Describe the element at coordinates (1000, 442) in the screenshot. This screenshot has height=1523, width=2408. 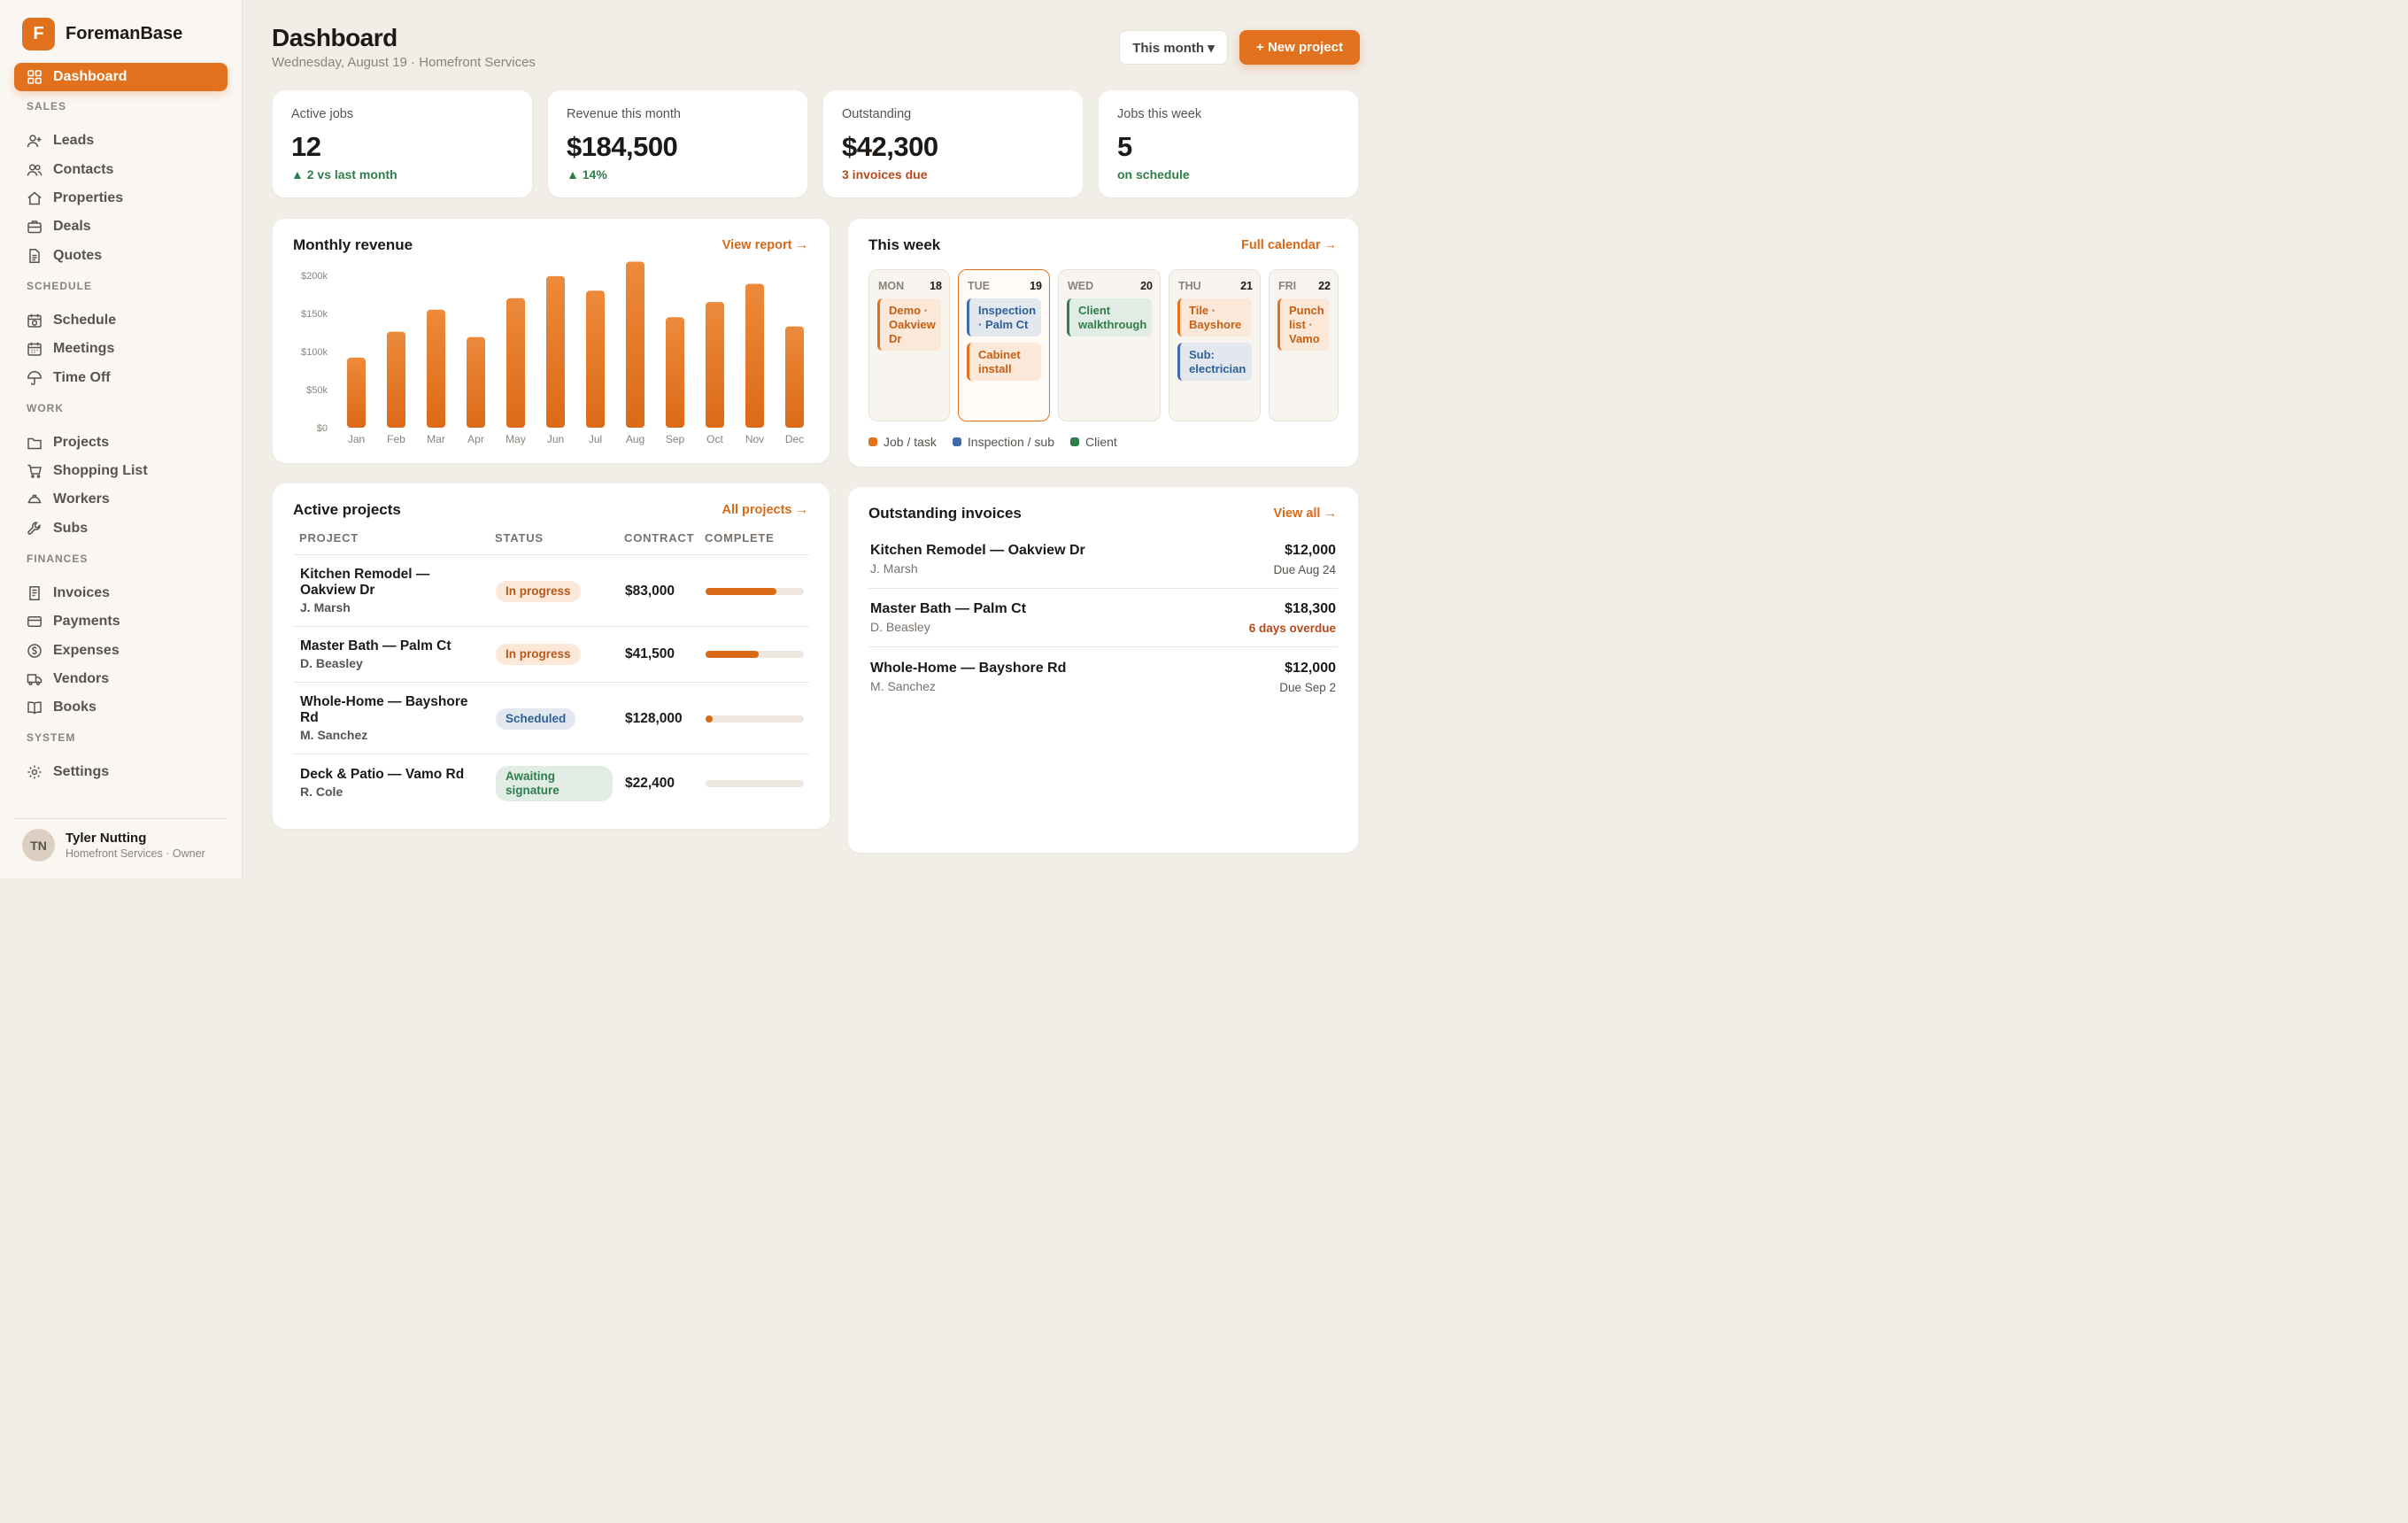
I see `calendar-legend: Job / task Inspection / sub Client` at that location.